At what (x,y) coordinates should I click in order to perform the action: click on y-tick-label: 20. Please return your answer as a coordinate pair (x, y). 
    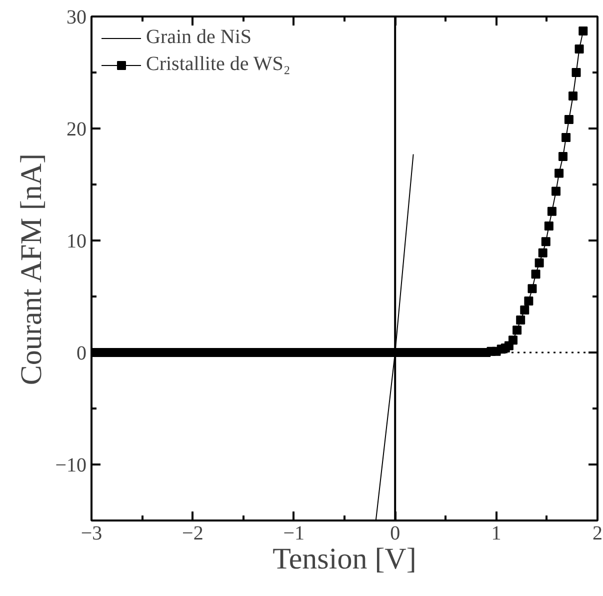
    Looking at the image, I should click on (76, 129).